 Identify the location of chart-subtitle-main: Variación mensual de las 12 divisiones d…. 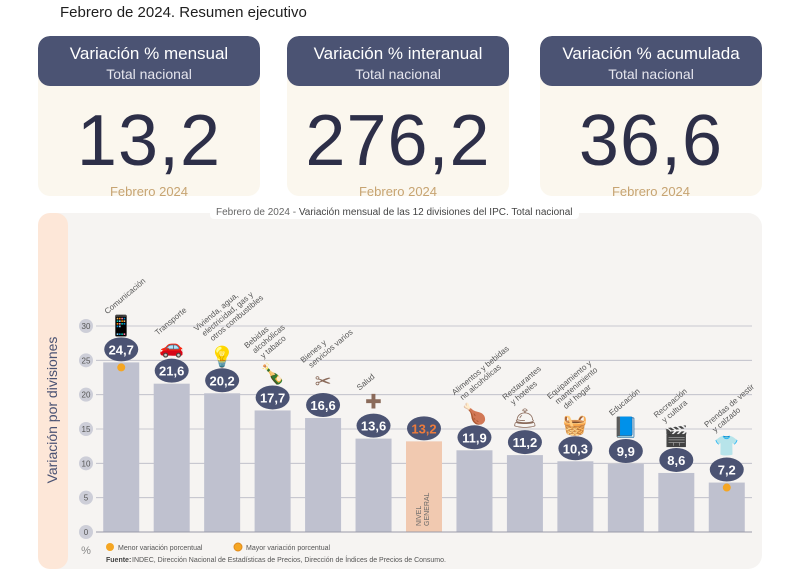
(435, 212).